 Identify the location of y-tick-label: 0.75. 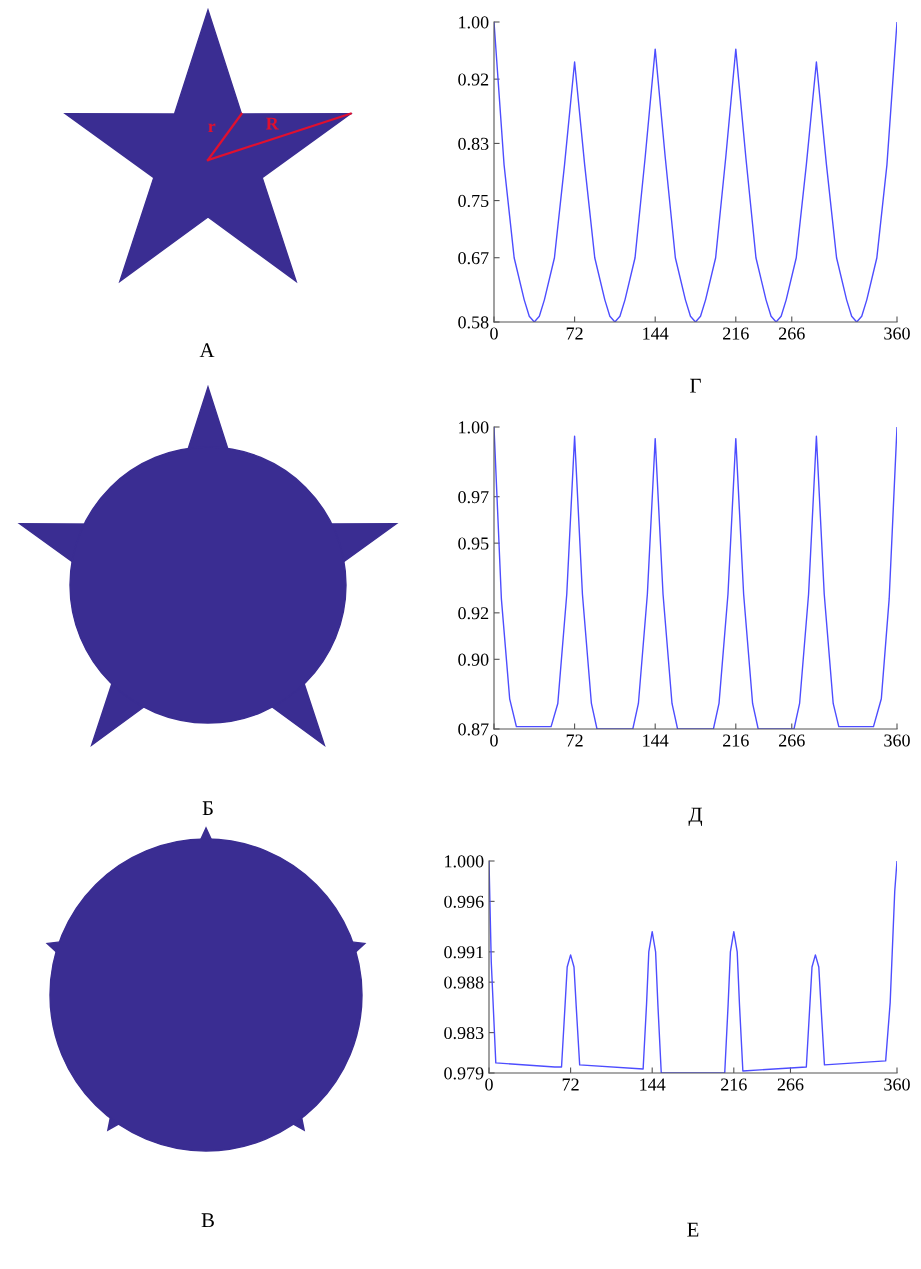
(473, 201).